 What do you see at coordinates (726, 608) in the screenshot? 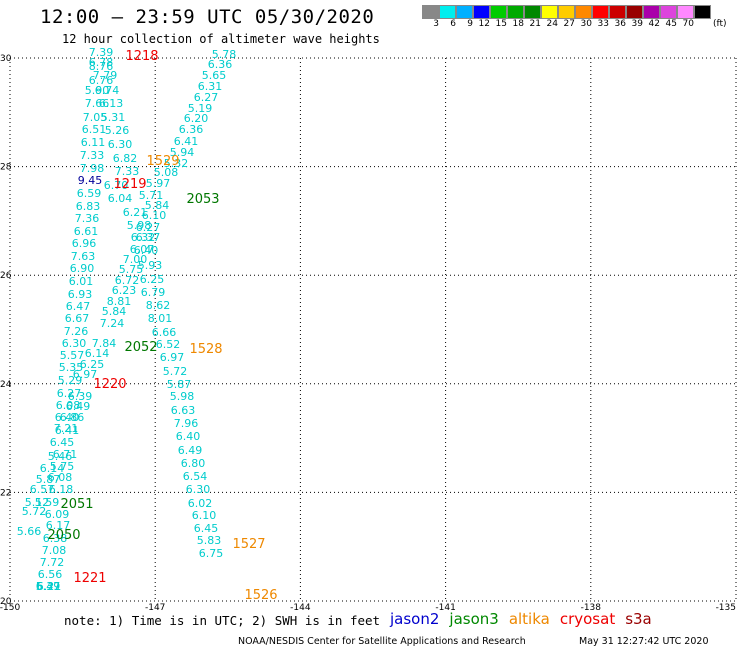
I see `longitude-tick-label: -135` at bounding box center [726, 608].